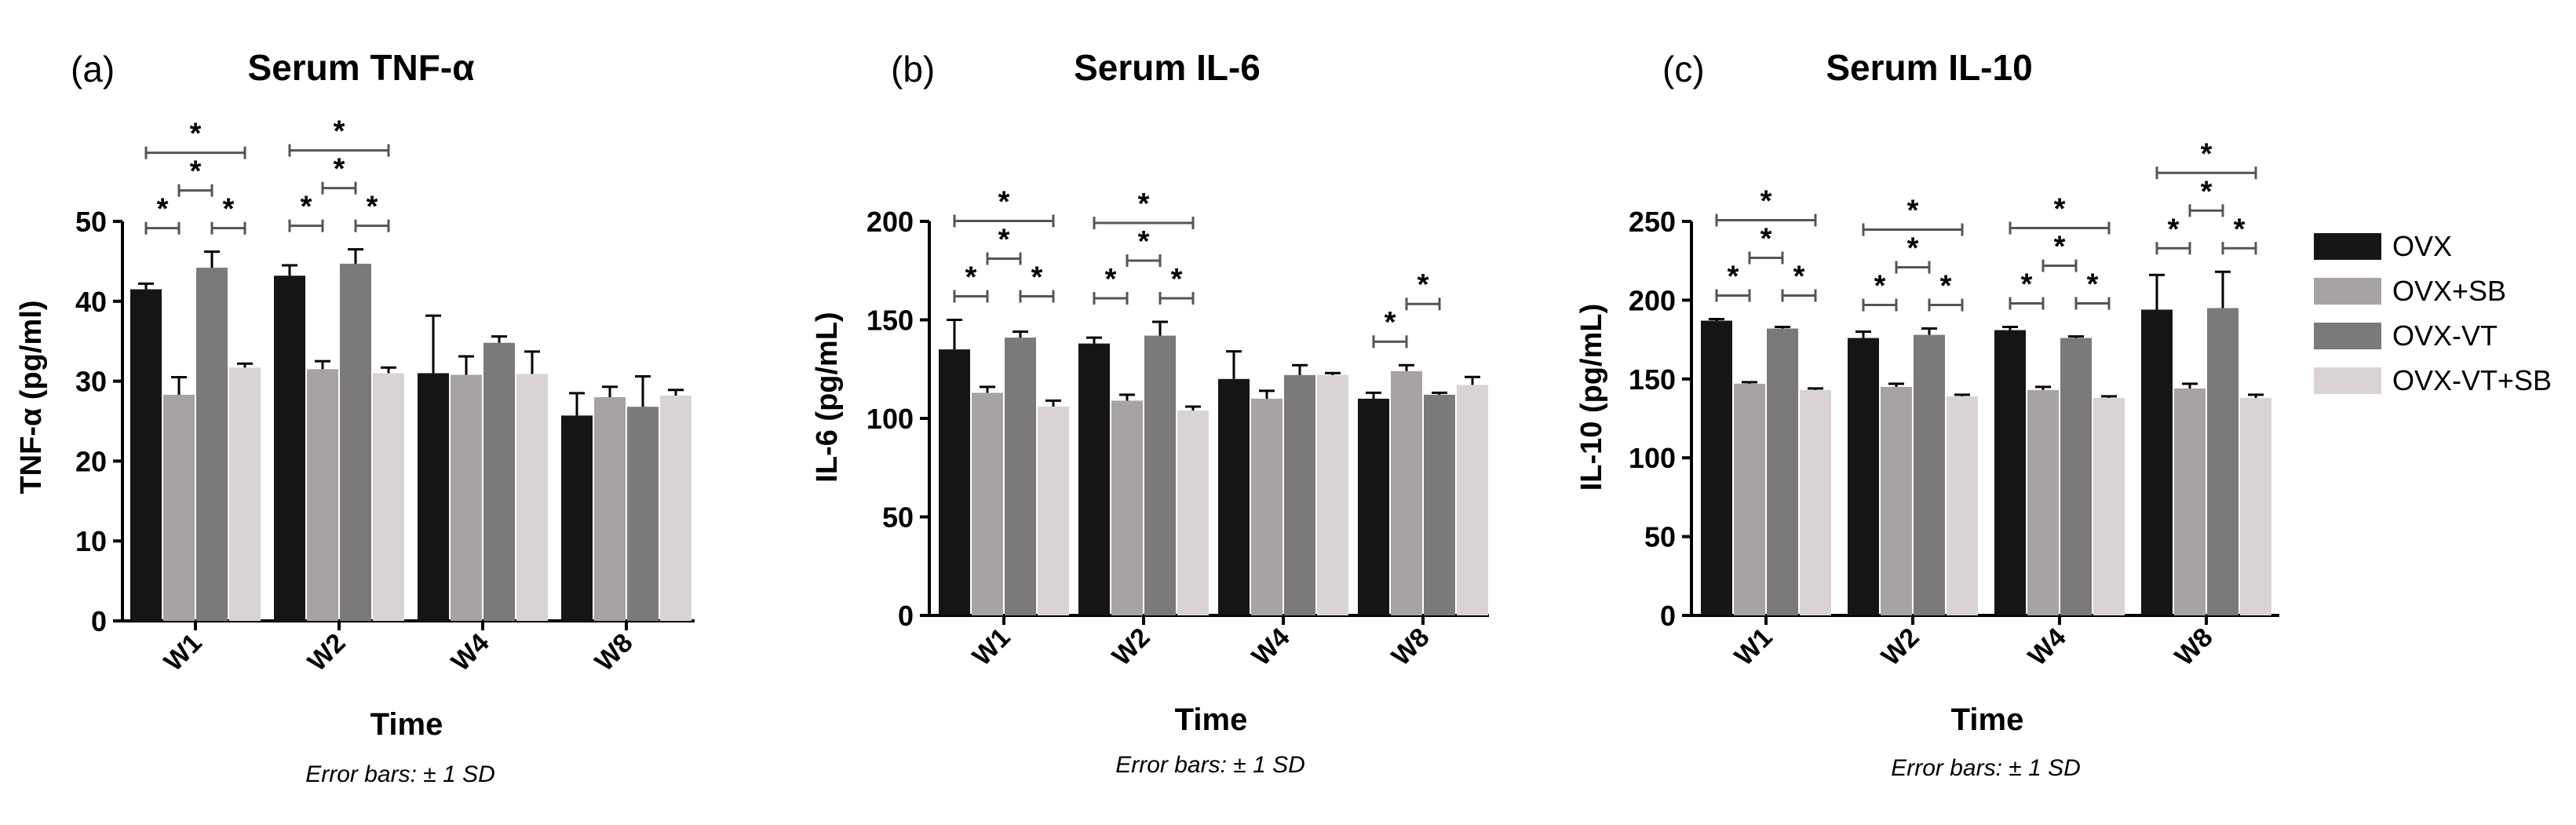  I want to click on legend-swatch-ovx-sb, so click(2347, 291).